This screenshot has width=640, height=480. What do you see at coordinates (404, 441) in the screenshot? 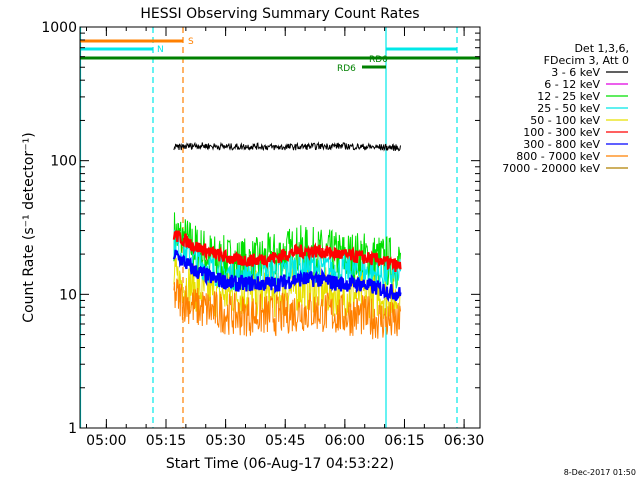
I see `x-tick-label: 06:15` at bounding box center [404, 441].